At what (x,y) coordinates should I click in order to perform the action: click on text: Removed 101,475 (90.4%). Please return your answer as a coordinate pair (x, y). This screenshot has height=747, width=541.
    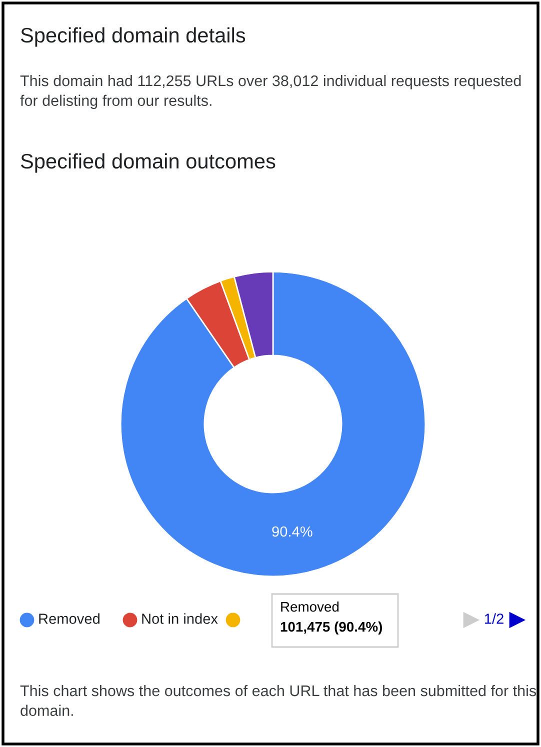
    Looking at the image, I should click on (331, 618).